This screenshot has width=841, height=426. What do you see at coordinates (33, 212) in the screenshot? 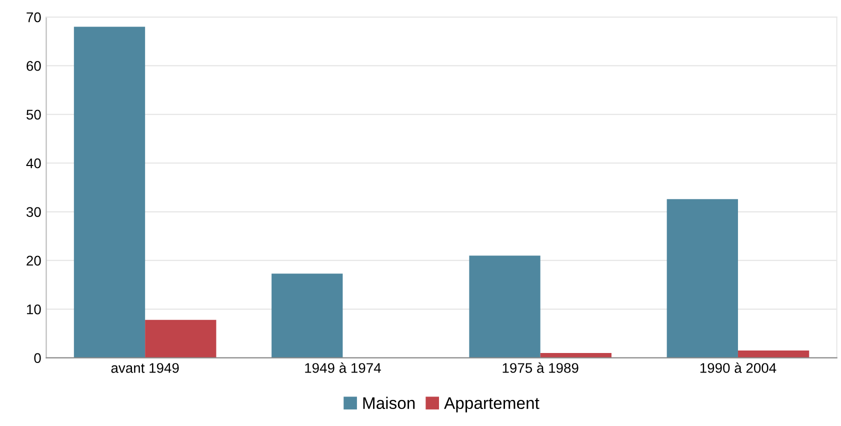
I see `y-tick-label: 30` at bounding box center [33, 212].